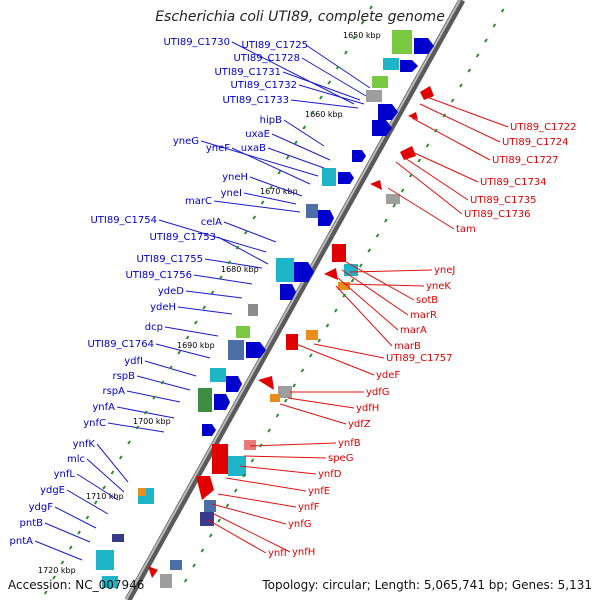 The height and width of the screenshot is (600, 600). Describe the element at coordinates (65, 474) in the screenshot. I see `gene-label: ynfL` at that location.